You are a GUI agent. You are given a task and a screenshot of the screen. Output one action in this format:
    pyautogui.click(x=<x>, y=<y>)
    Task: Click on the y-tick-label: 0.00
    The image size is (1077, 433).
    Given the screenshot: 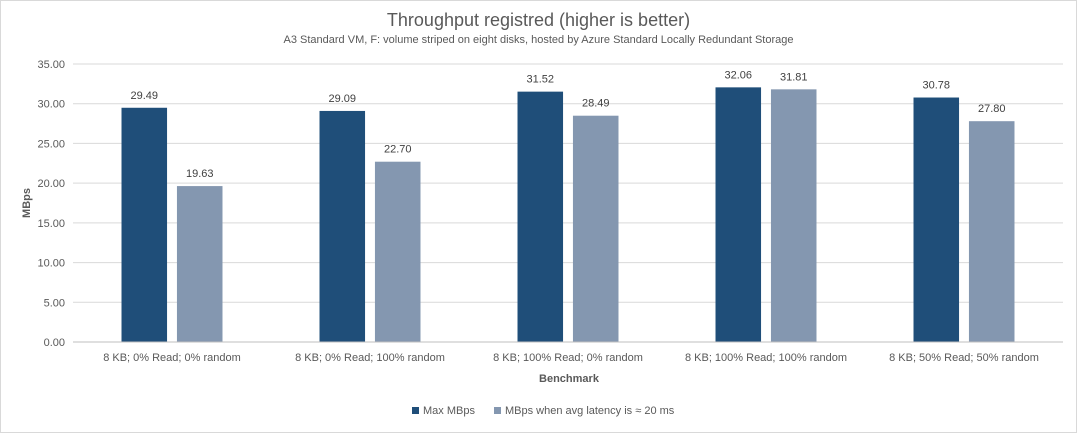 What is the action you would take?
    pyautogui.click(x=54, y=343)
    